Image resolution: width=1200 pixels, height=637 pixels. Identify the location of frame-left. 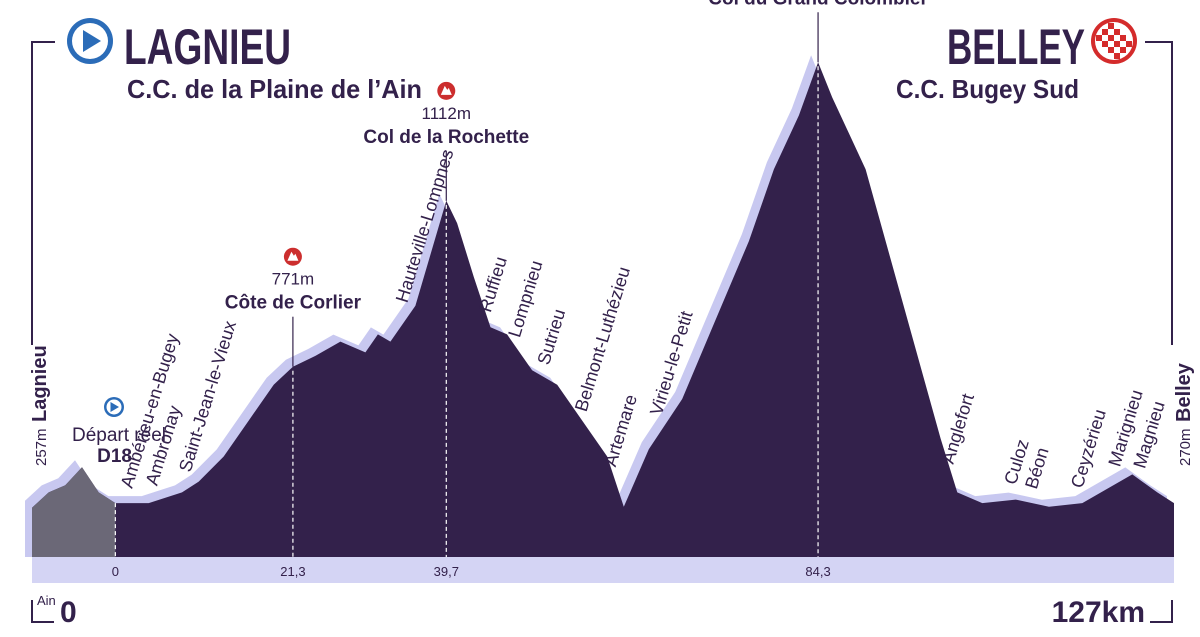
(43, 193).